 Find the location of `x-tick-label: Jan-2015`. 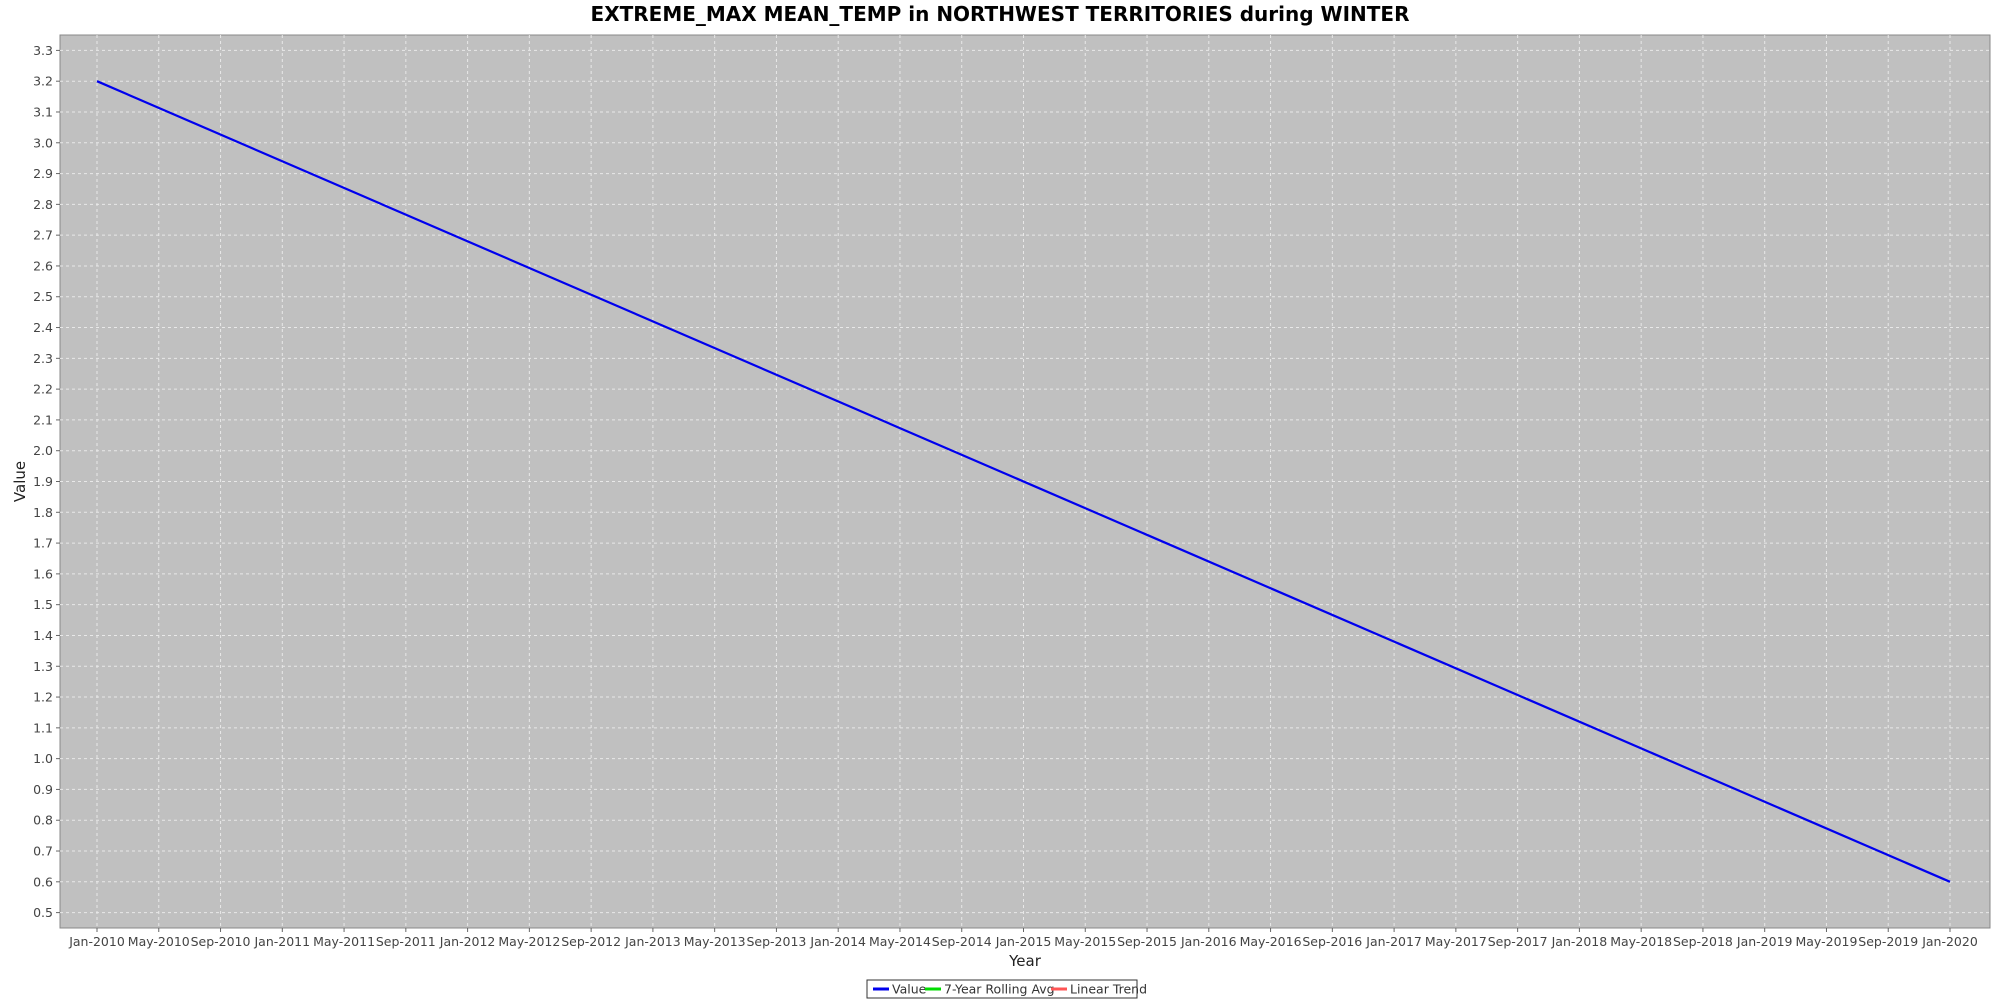

x-tick-label: Jan-2015 is located at coordinates (1023, 941).